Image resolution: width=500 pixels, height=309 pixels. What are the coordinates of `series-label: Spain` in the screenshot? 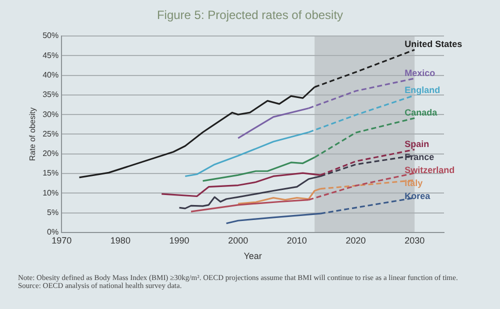 It's located at (417, 144).